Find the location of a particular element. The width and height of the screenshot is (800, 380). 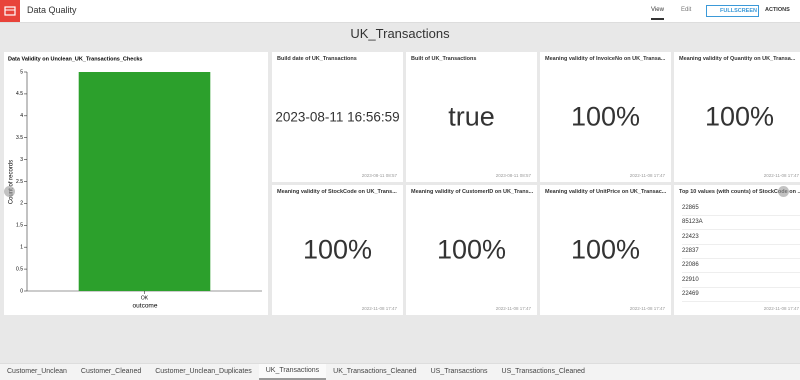

y-tick-label: 2.5 is located at coordinates (19, 182).